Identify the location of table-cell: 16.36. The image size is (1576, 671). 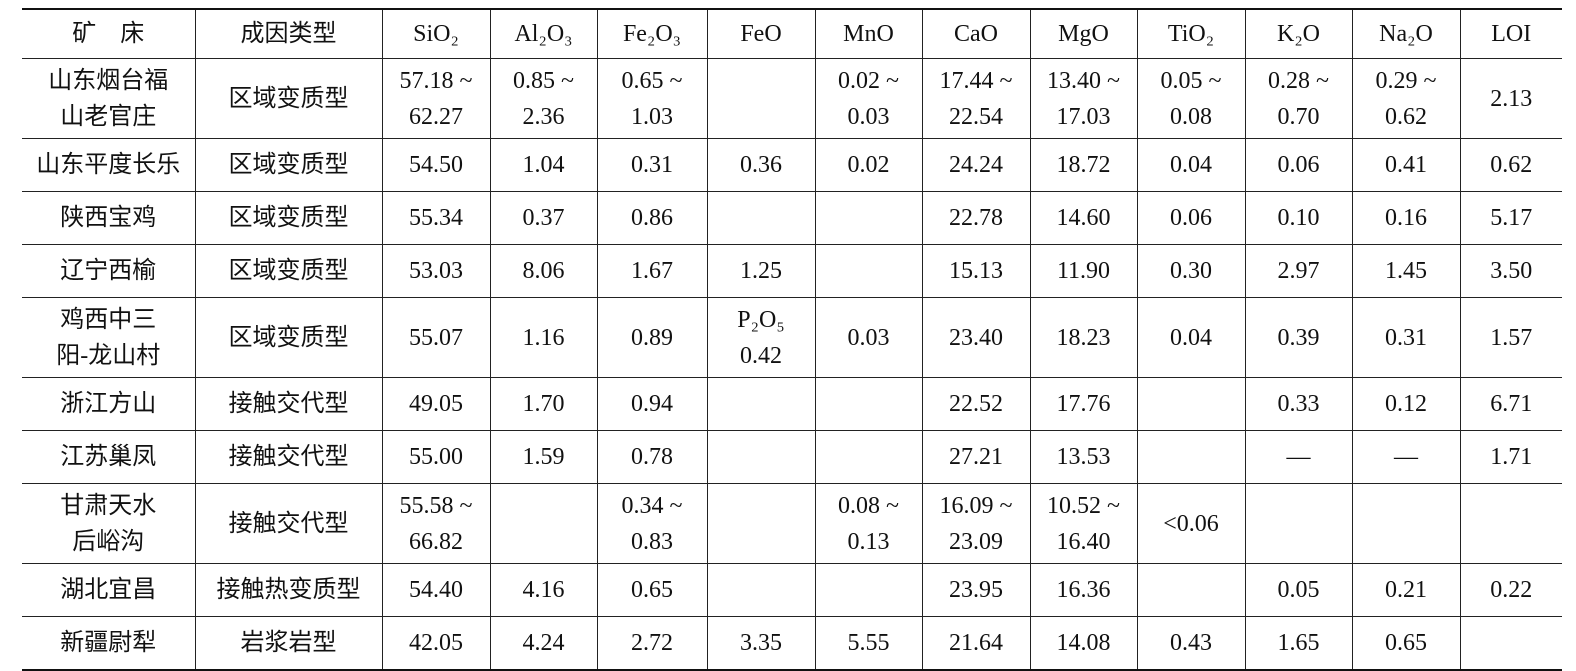
(1083, 590).